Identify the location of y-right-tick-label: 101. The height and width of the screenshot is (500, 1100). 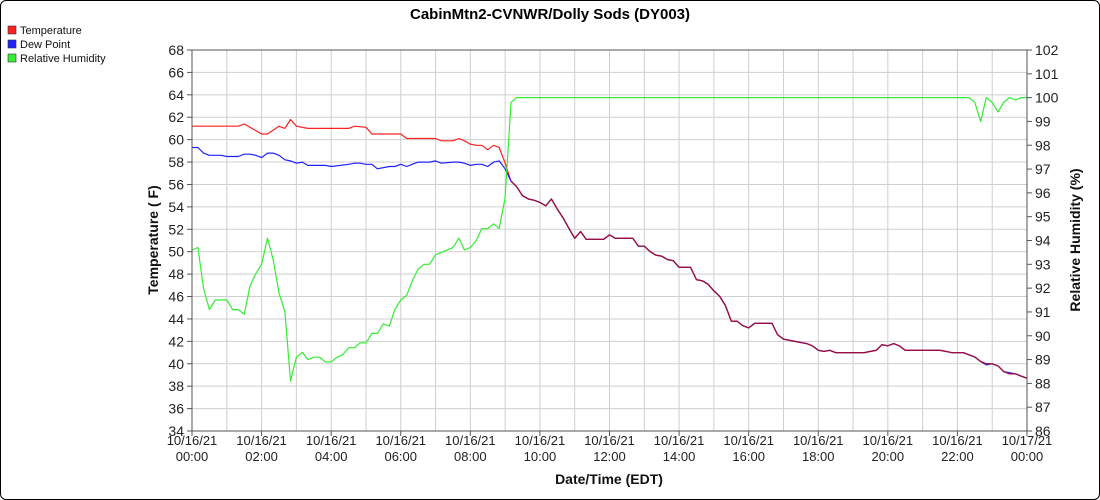
(1047, 74).